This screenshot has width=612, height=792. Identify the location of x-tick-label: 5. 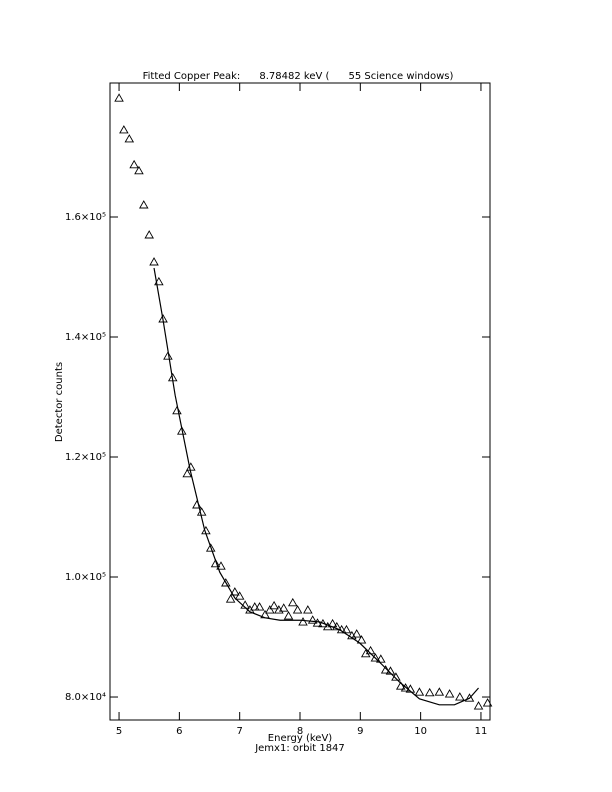
(119, 731).